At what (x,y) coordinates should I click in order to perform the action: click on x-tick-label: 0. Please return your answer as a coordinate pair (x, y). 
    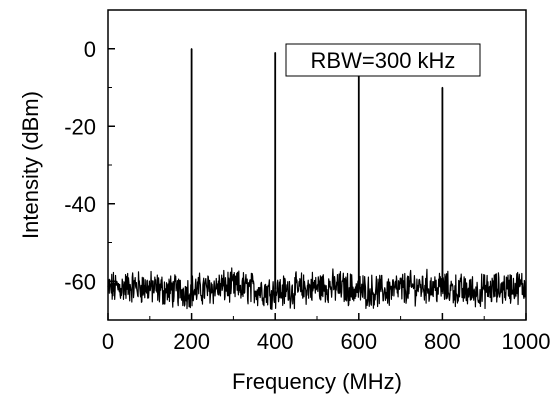
    Looking at the image, I should click on (108, 341).